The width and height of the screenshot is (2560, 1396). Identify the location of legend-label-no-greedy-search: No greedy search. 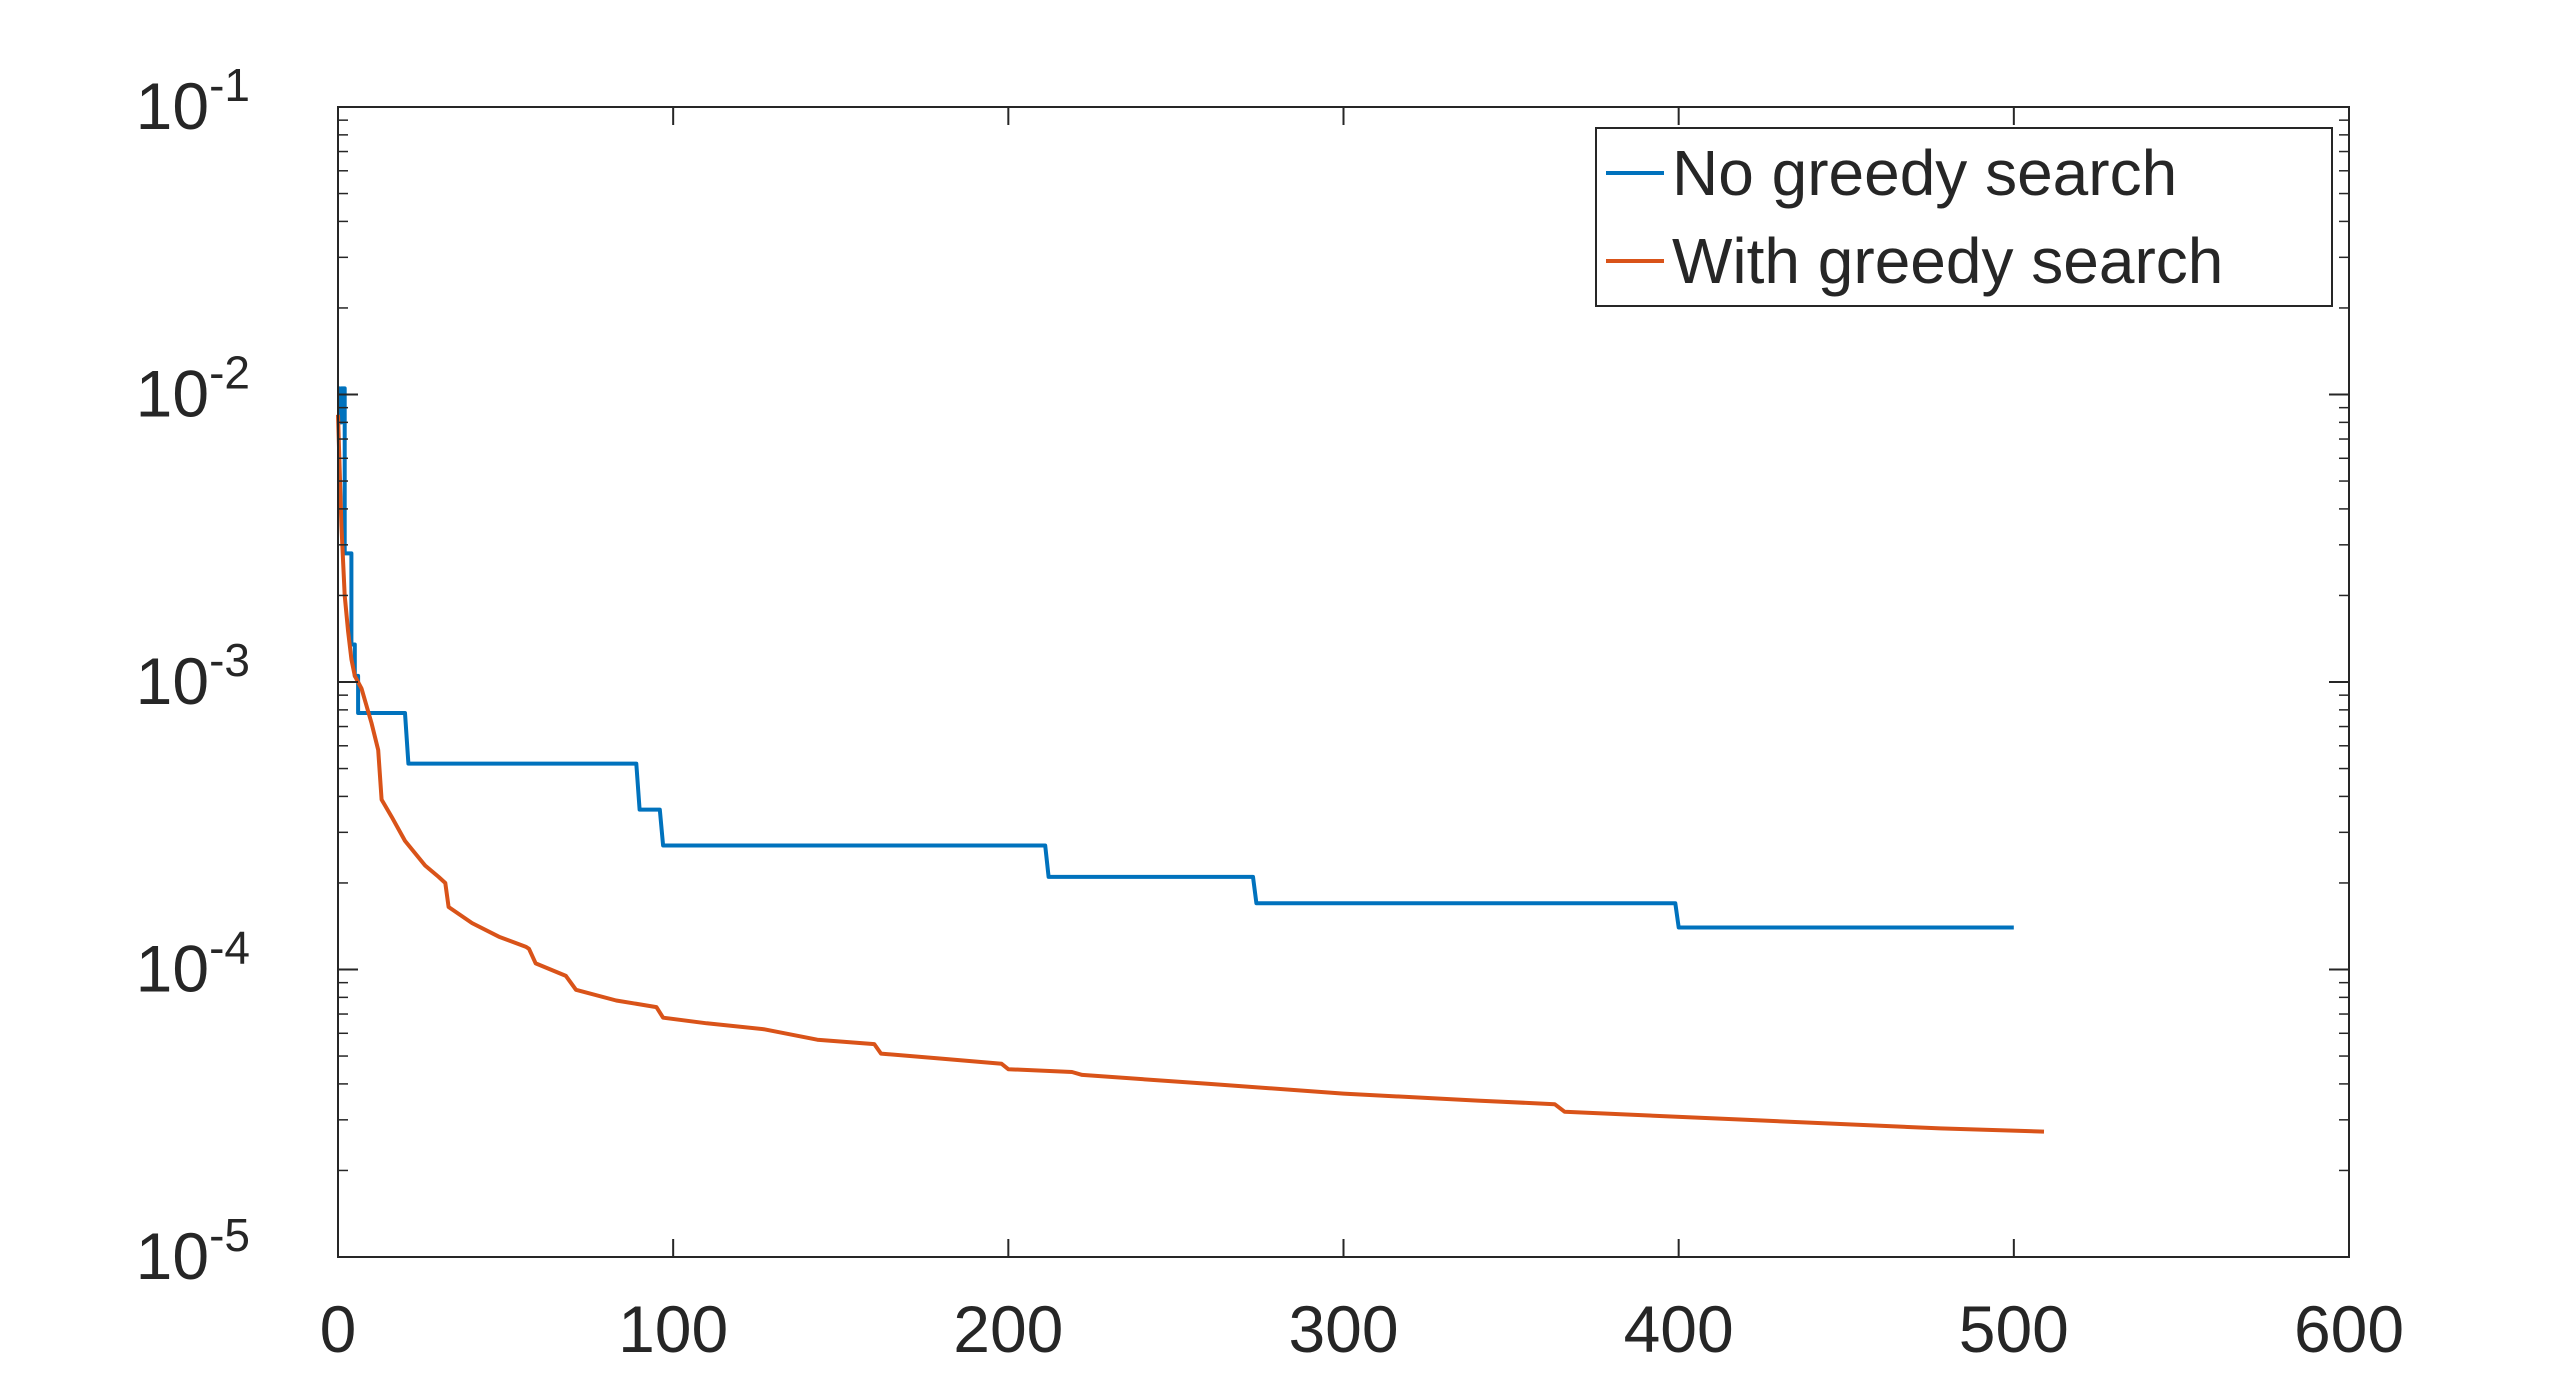
(1924, 173).